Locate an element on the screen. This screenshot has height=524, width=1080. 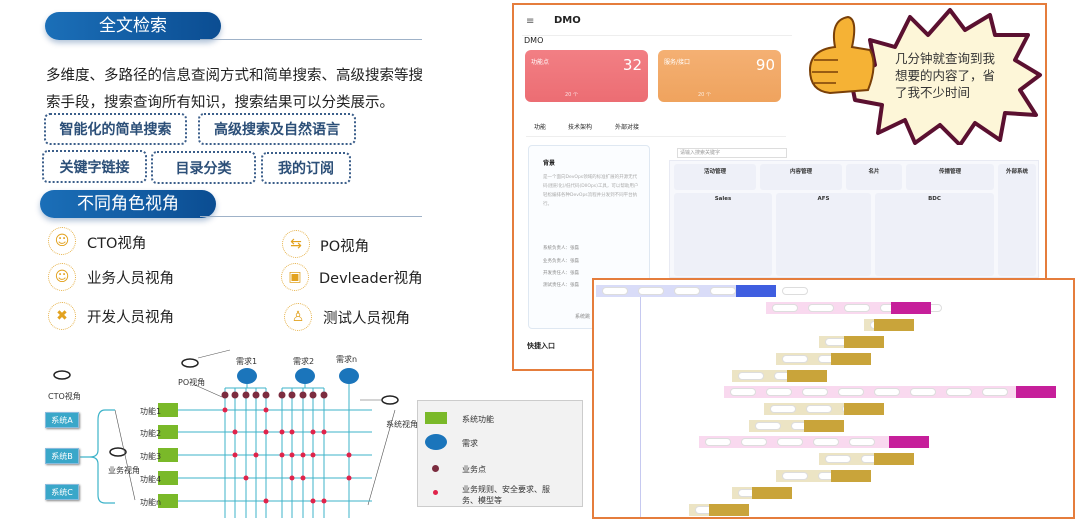
tab-architecture: 技术架构 is located at coordinates (580, 127).